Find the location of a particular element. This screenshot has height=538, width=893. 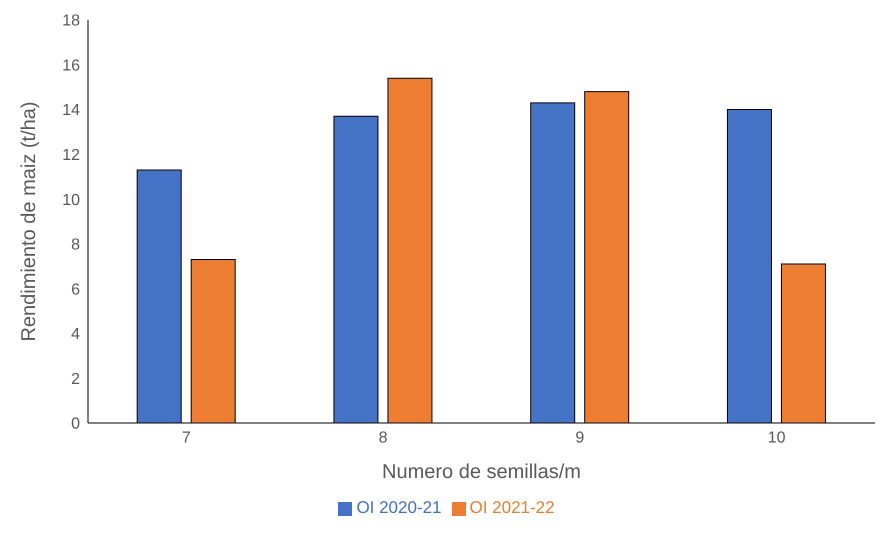

y-tick-label: 12 is located at coordinates (71, 155).